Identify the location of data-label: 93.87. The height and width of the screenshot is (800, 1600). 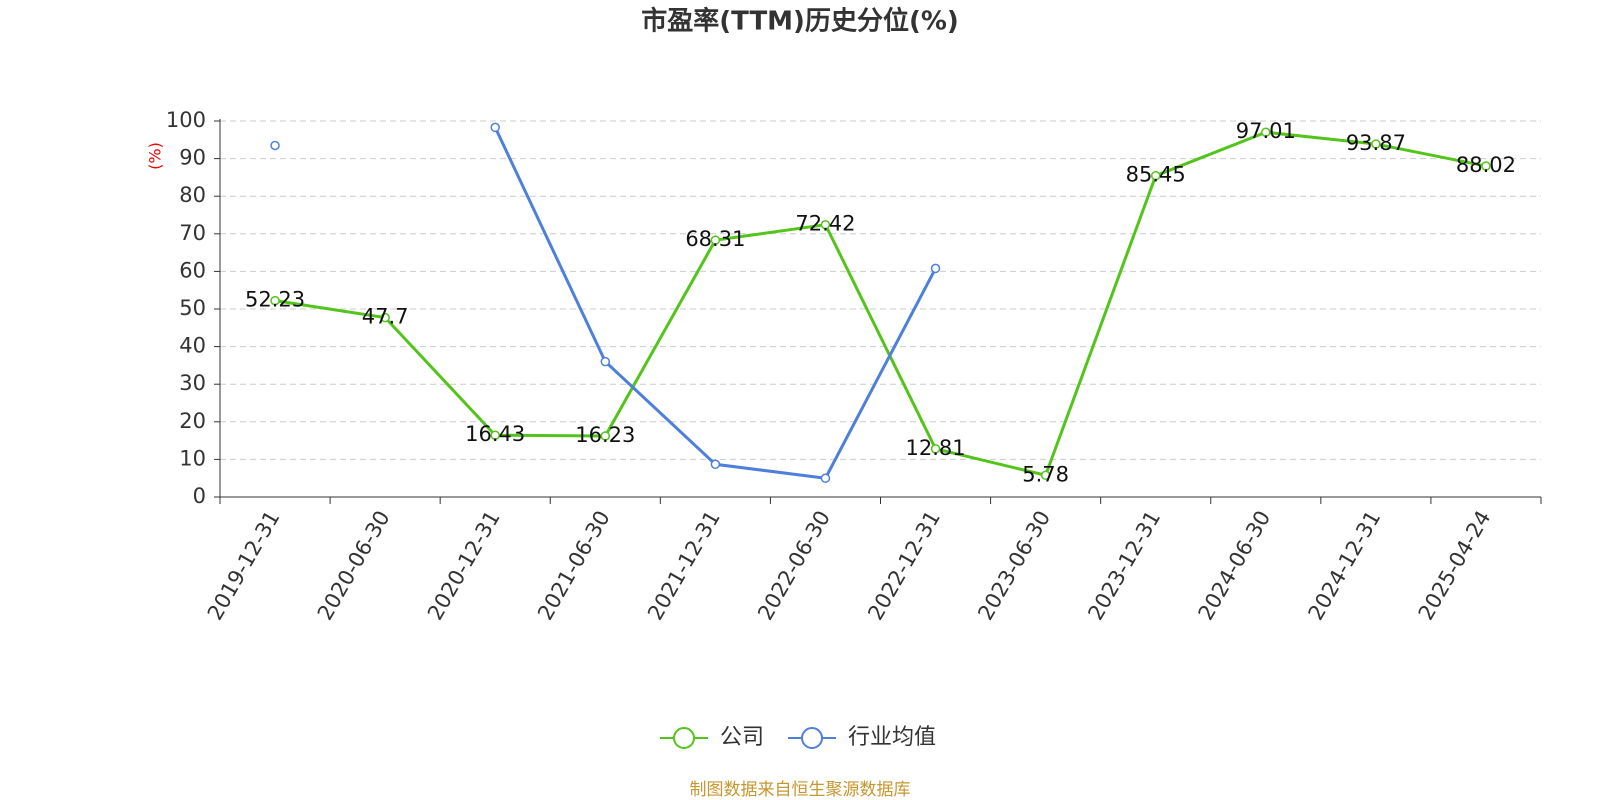
(1376, 143).